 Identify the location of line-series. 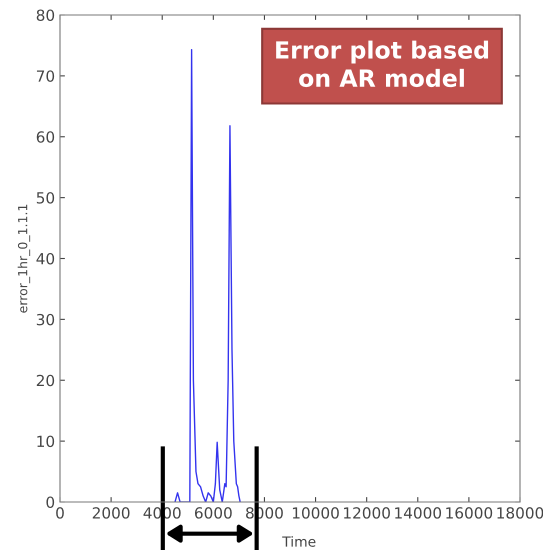
(207, 275).